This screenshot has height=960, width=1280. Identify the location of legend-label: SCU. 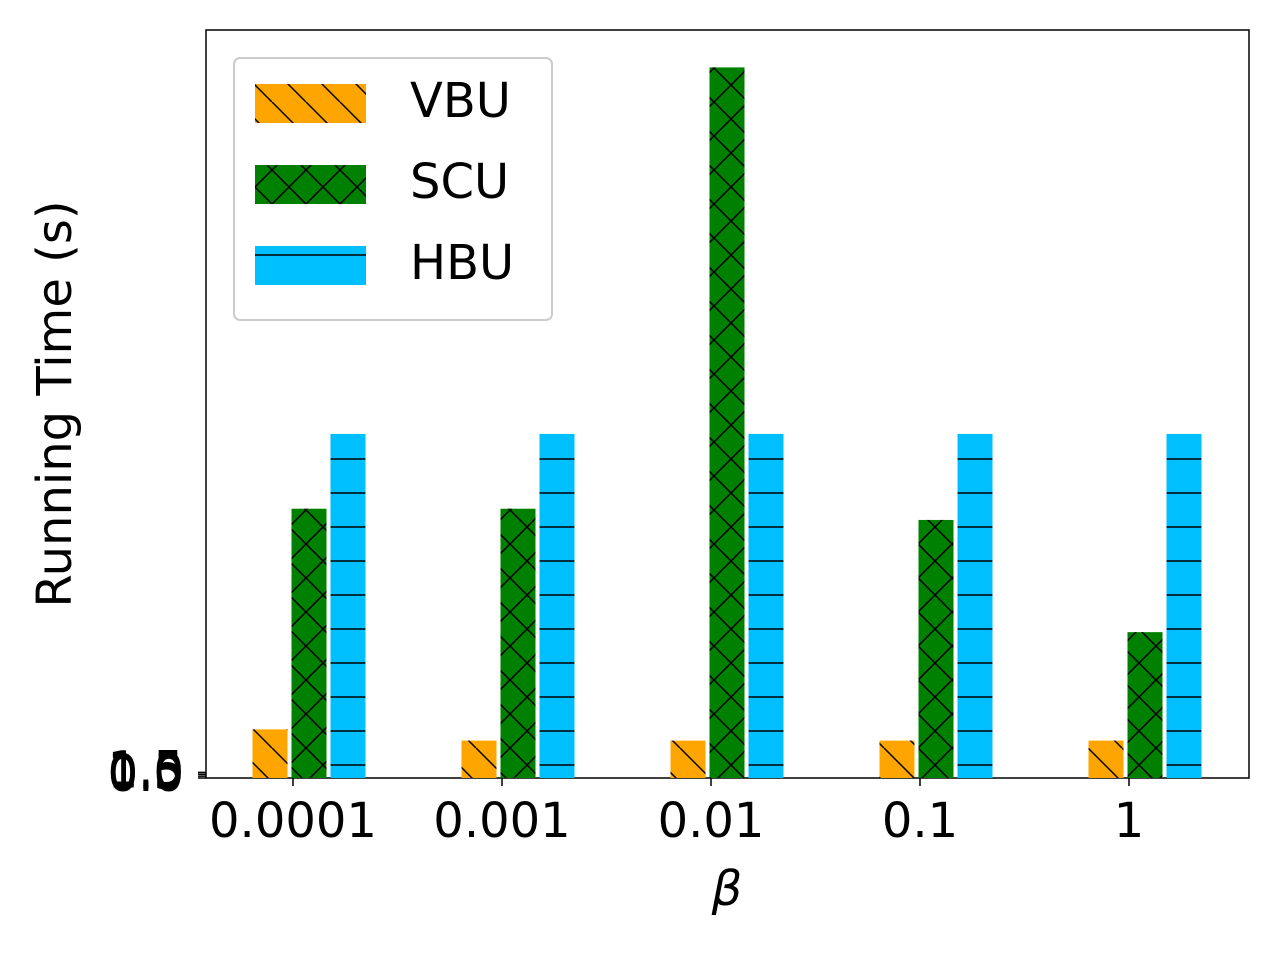
(459, 182).